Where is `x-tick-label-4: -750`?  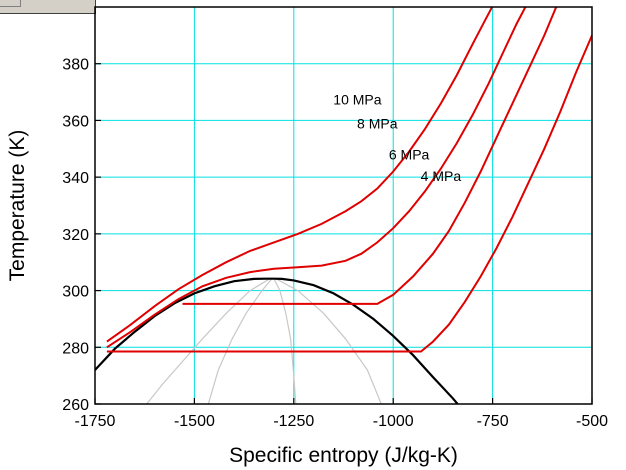 x-tick-label-4: -750 is located at coordinates (493, 421).